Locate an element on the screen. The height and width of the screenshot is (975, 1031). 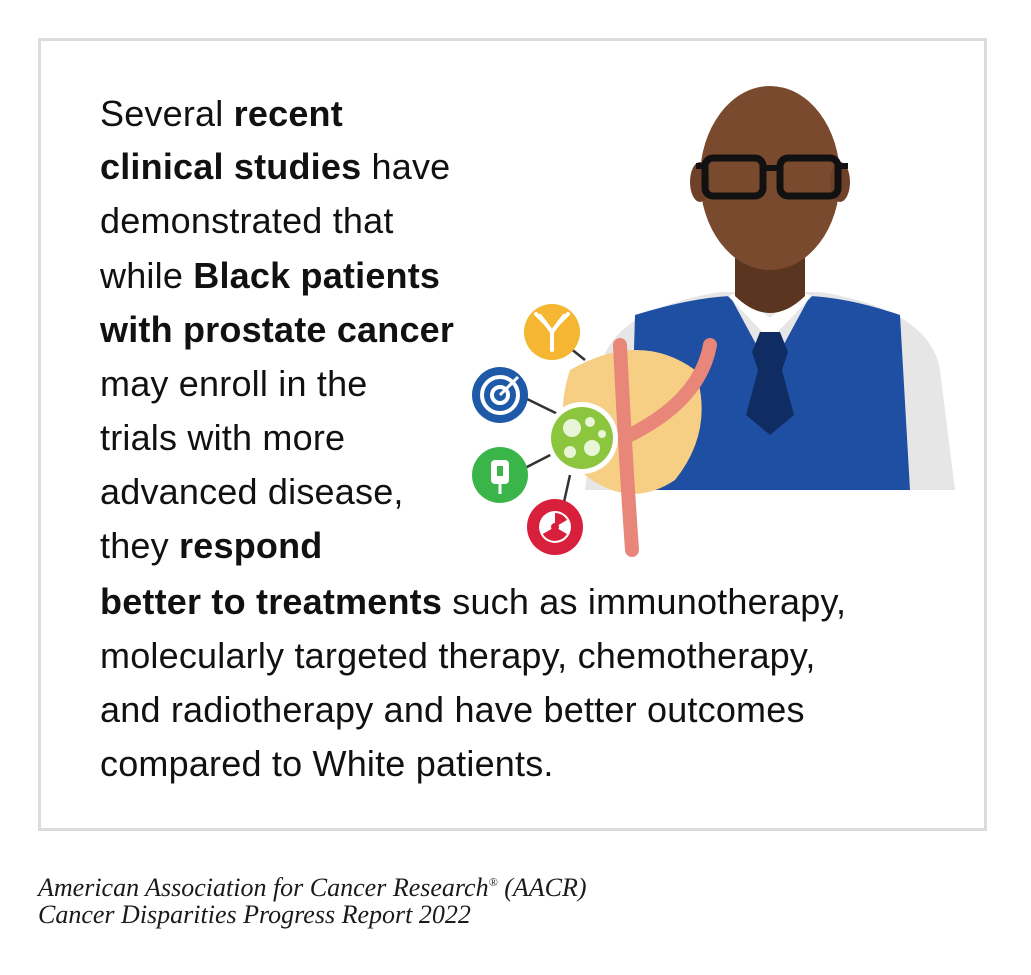
emphasis: clinical studies is located at coordinates (231, 166).